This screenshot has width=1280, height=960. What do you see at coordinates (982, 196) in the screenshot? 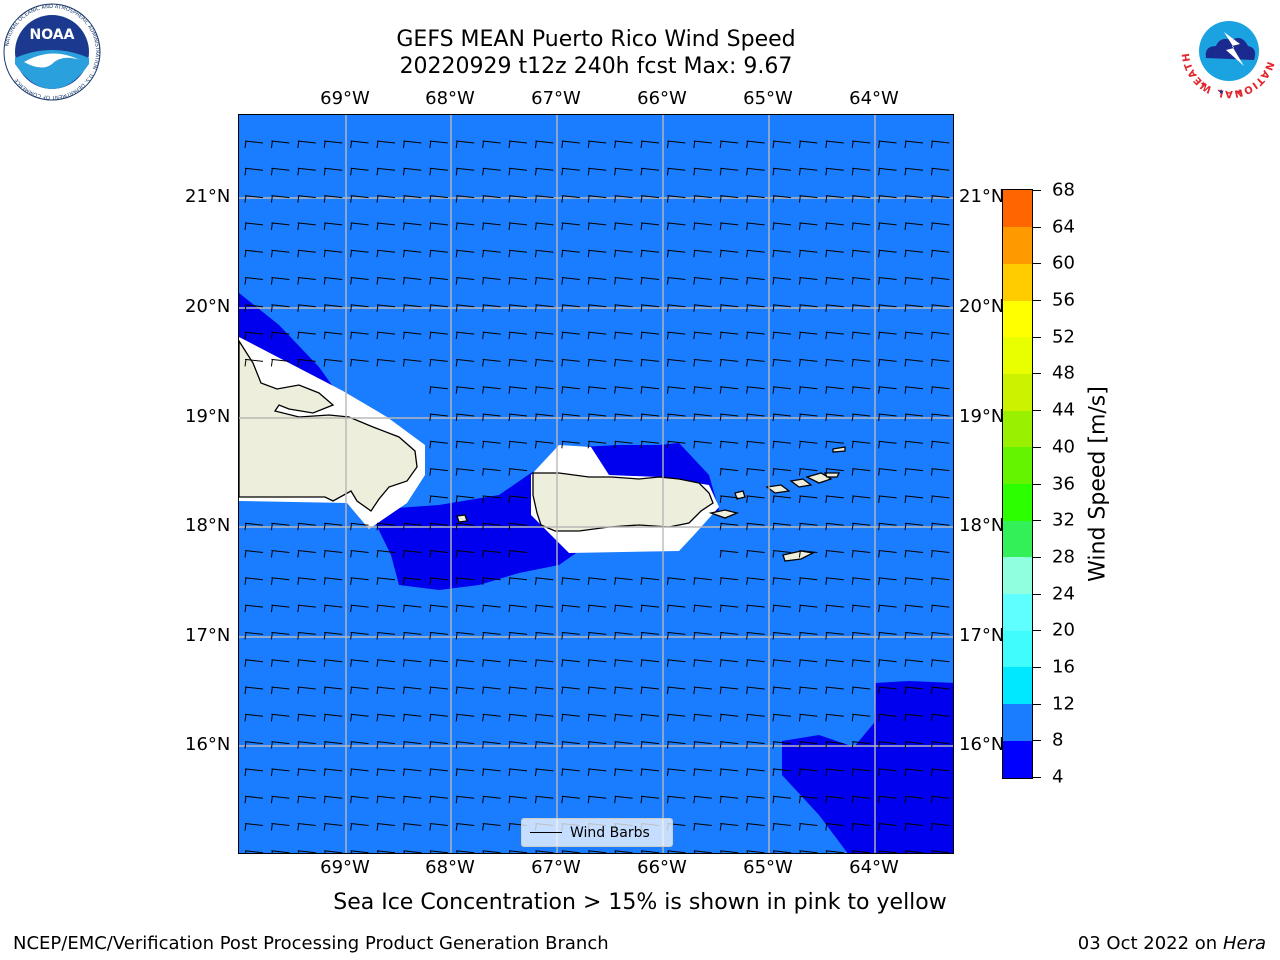
I see `lat-label-right: 21°N` at bounding box center [982, 196].